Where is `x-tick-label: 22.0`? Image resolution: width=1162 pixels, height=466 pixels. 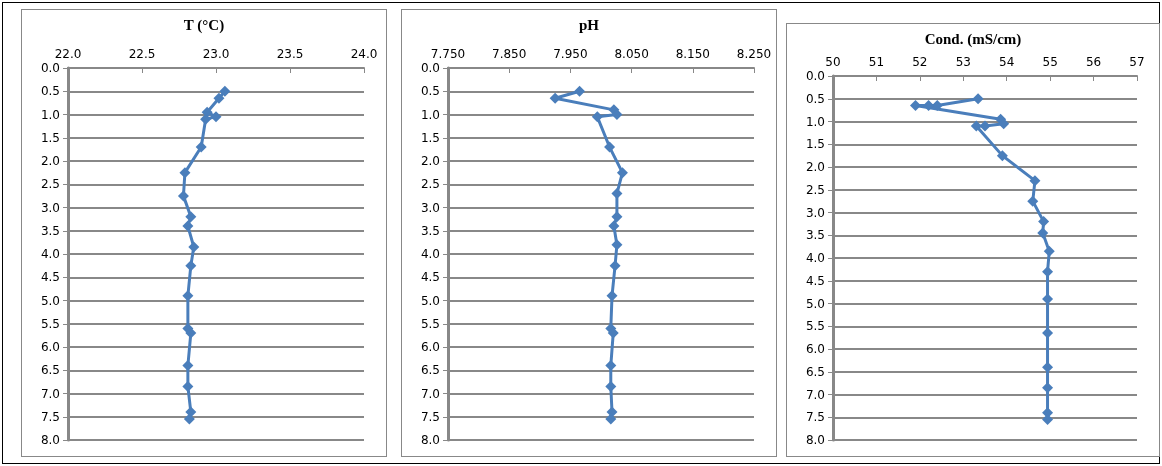
x-tick-label: 22.0 is located at coordinates (68, 54).